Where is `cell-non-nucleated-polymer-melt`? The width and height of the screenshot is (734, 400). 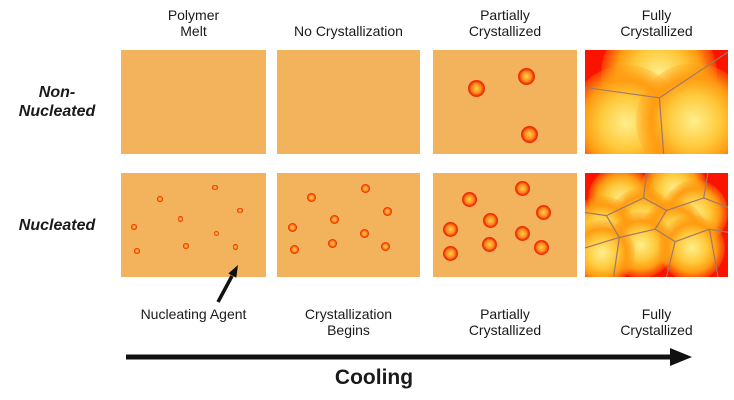
cell-non-nucleated-polymer-melt is located at coordinates (193, 102).